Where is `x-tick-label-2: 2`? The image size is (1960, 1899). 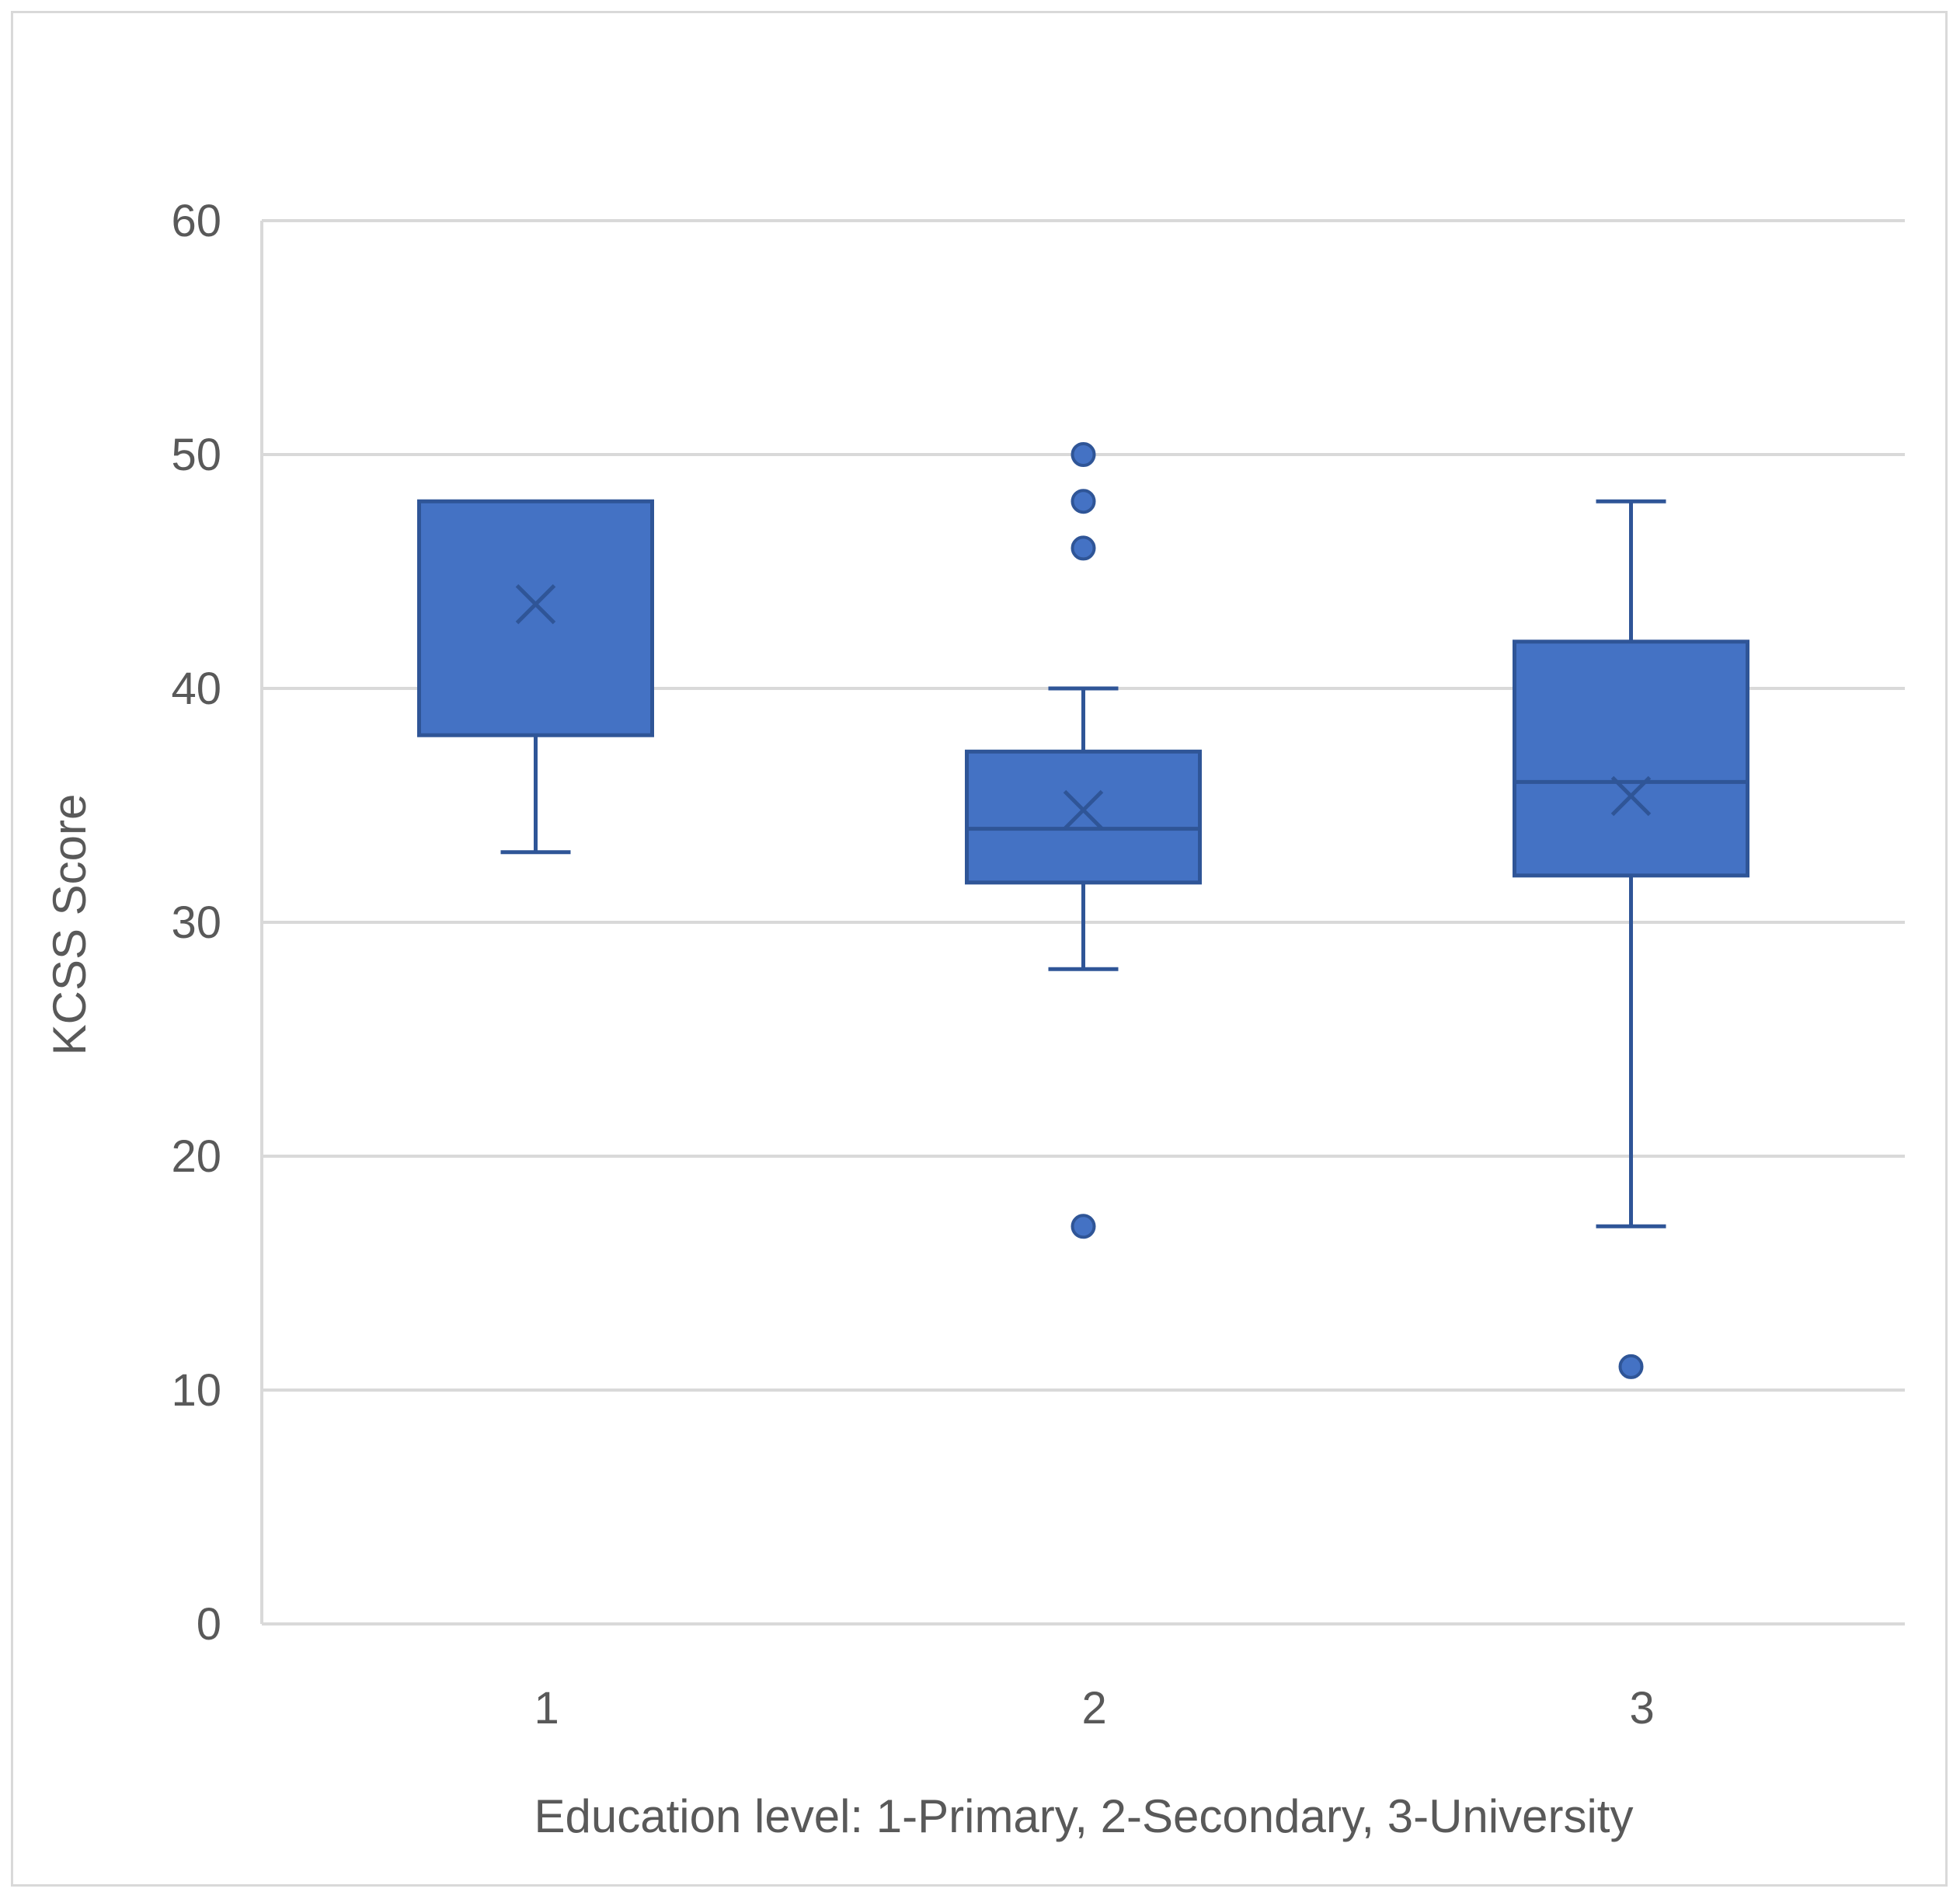
x-tick-label-2: 2 is located at coordinates (1093, 1708).